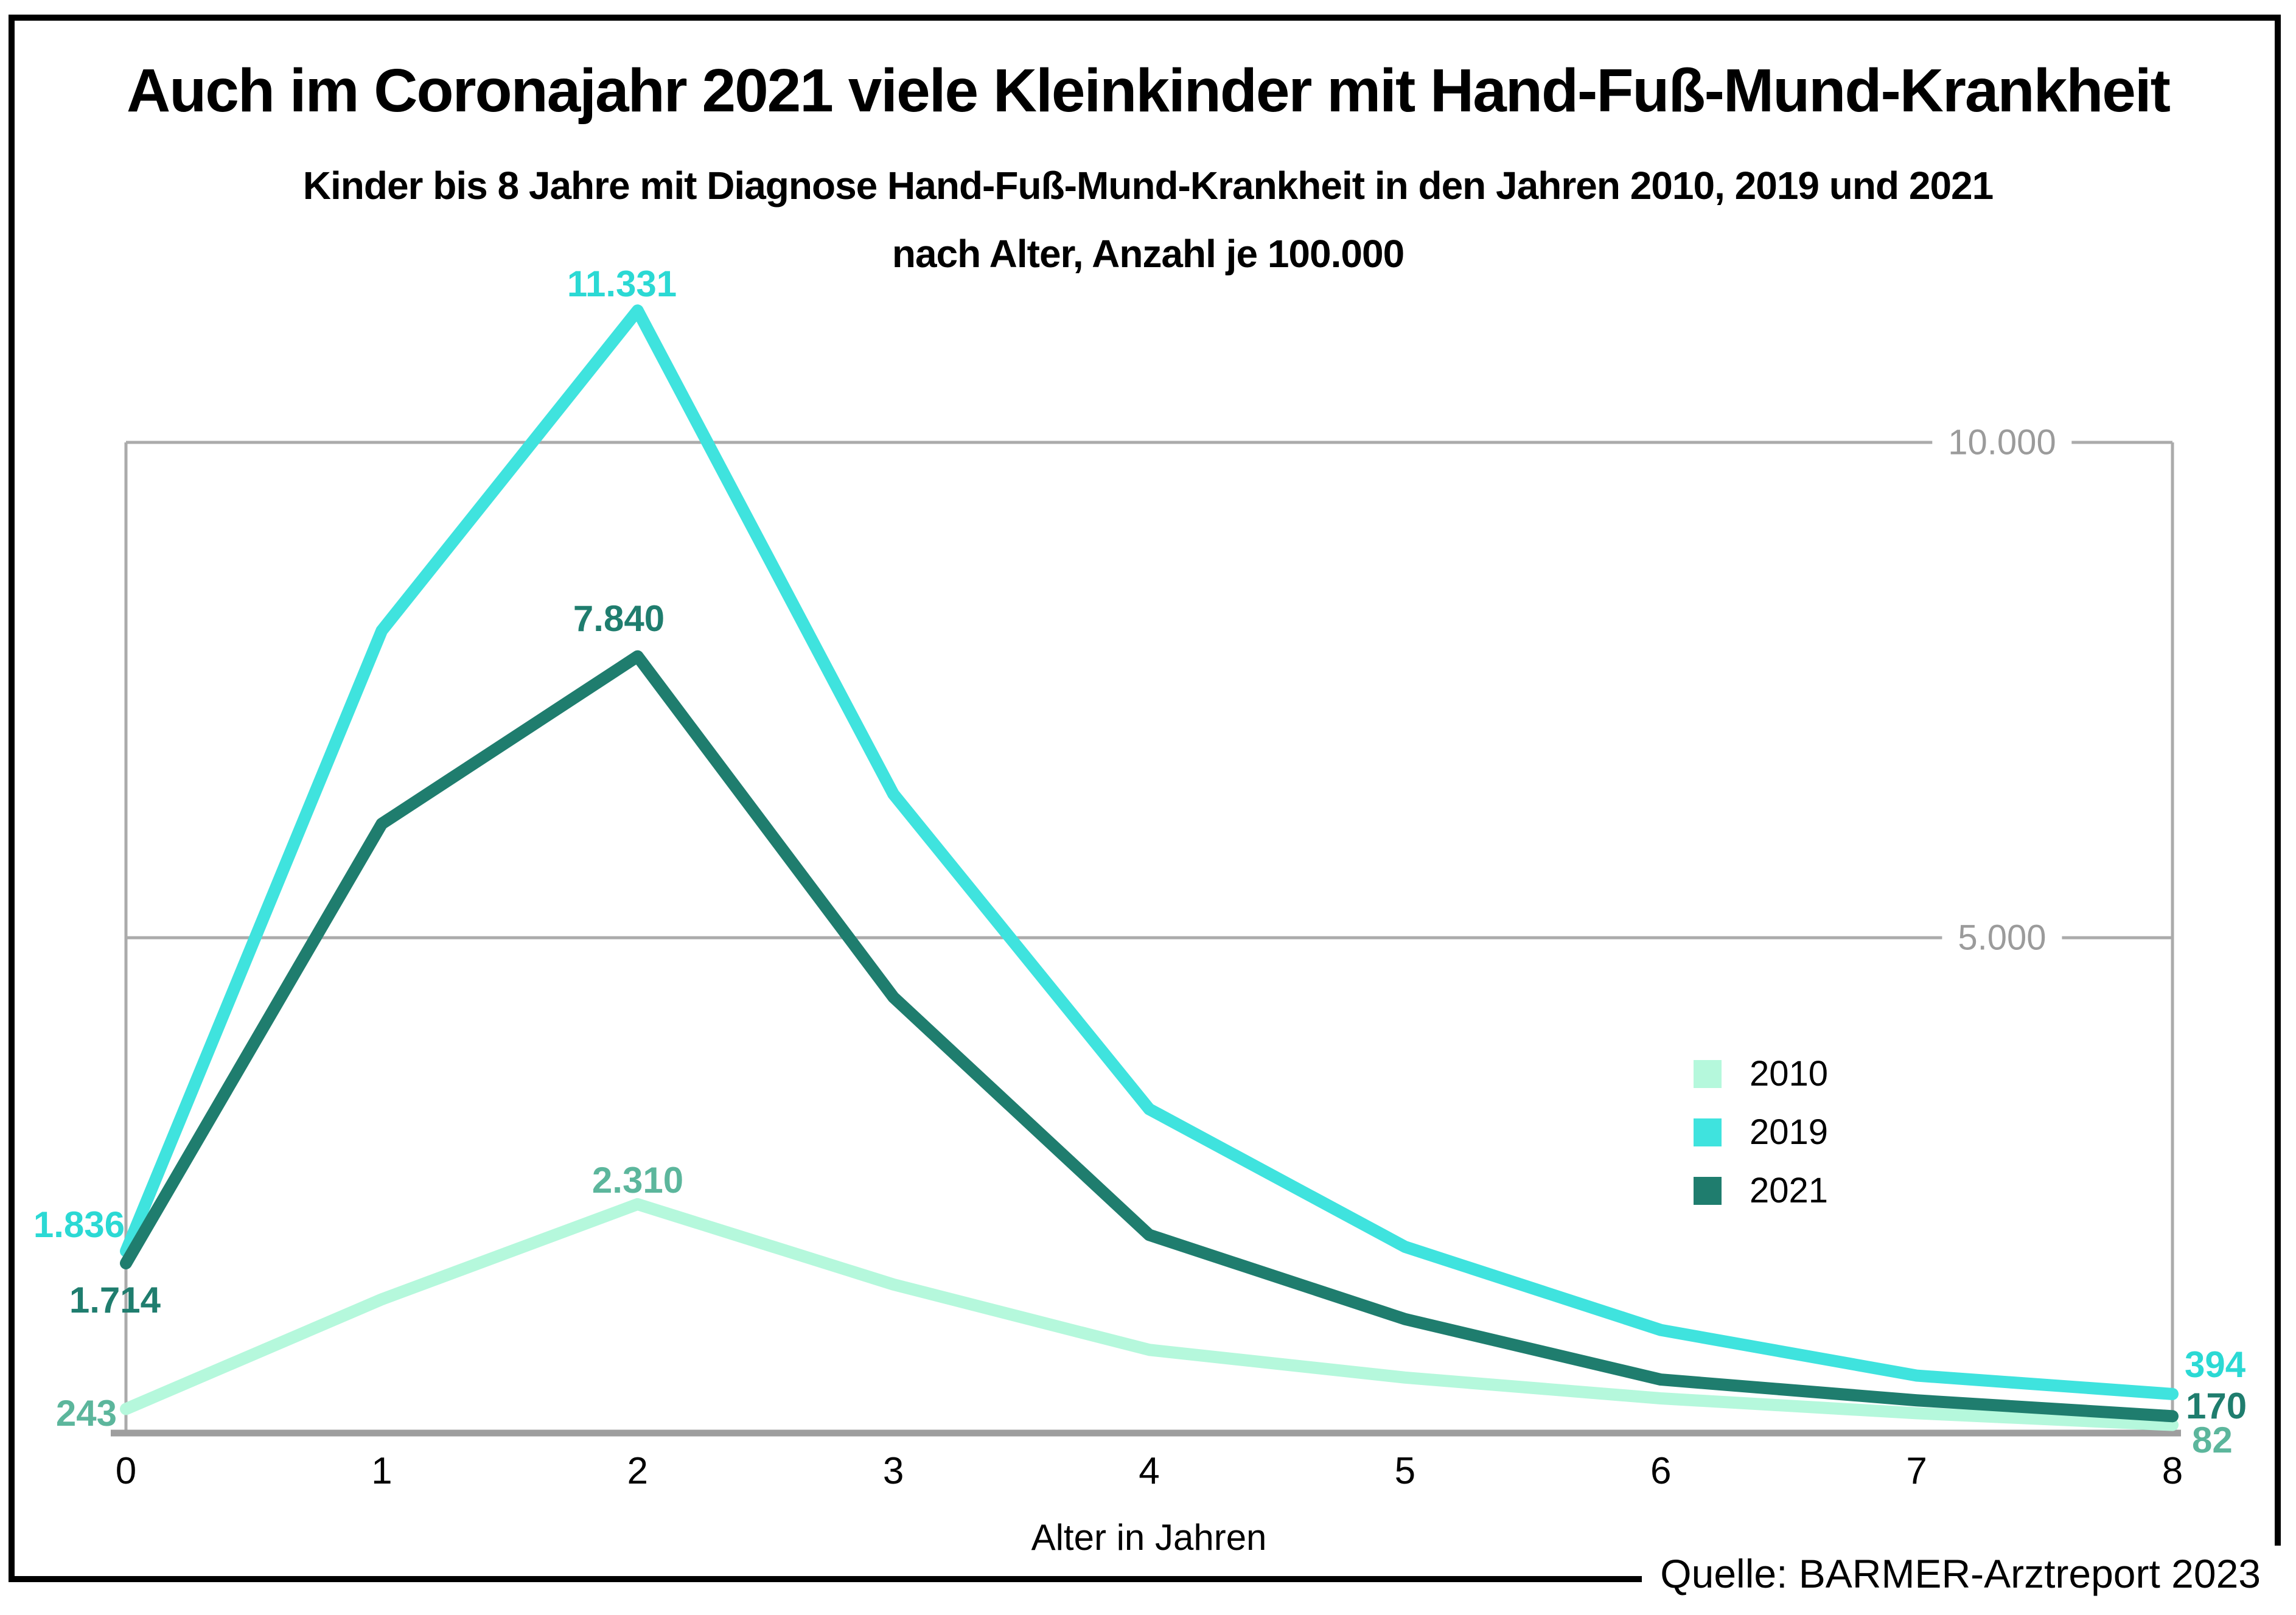 This screenshot has width=2296, height=1615. Describe the element at coordinates (2216, 1406) in the screenshot. I see `data-label-2021-age8: 170` at that location.